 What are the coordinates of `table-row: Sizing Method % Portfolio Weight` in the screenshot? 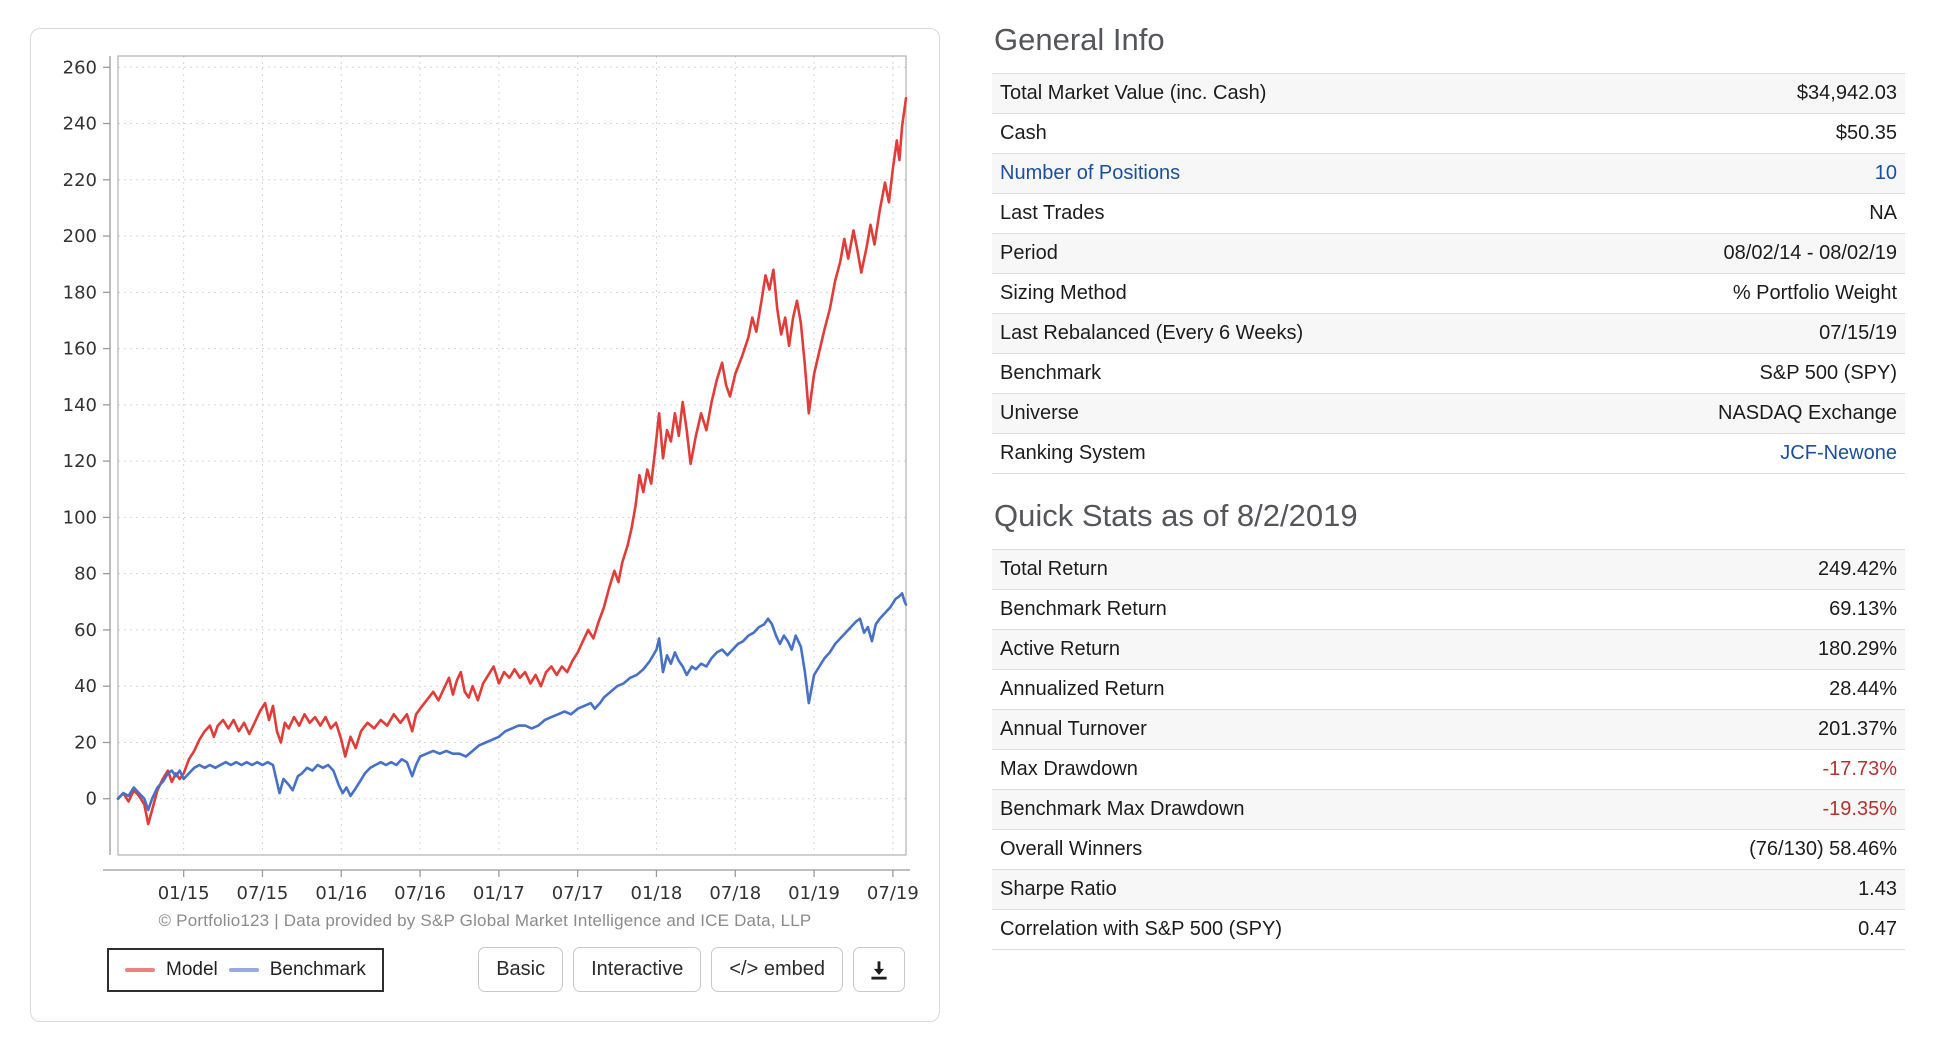 It's located at (1448, 294).